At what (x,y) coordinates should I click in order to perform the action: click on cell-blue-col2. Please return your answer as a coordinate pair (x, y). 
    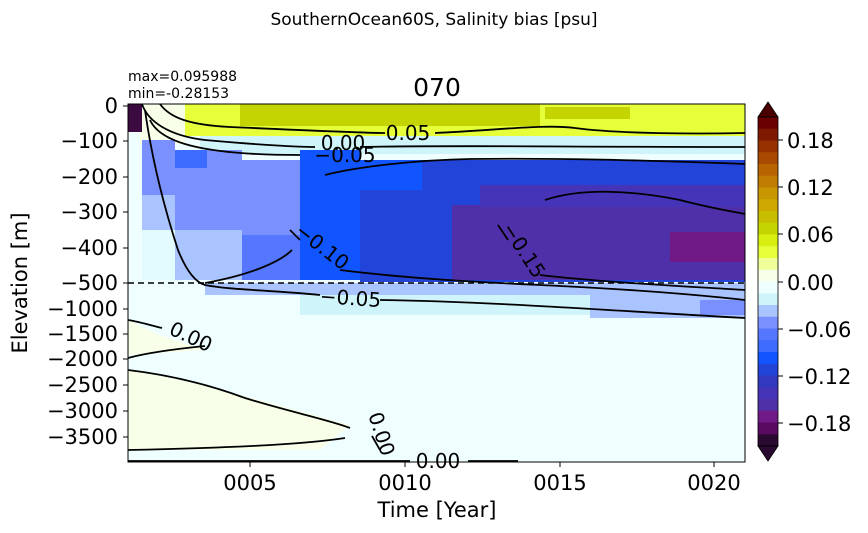
    Looking at the image, I should click on (191, 159).